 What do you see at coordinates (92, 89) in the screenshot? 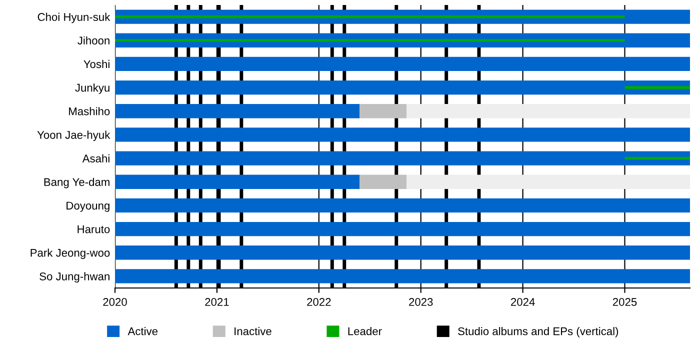
I see `y-tick-label: Junkyu` at bounding box center [92, 89].